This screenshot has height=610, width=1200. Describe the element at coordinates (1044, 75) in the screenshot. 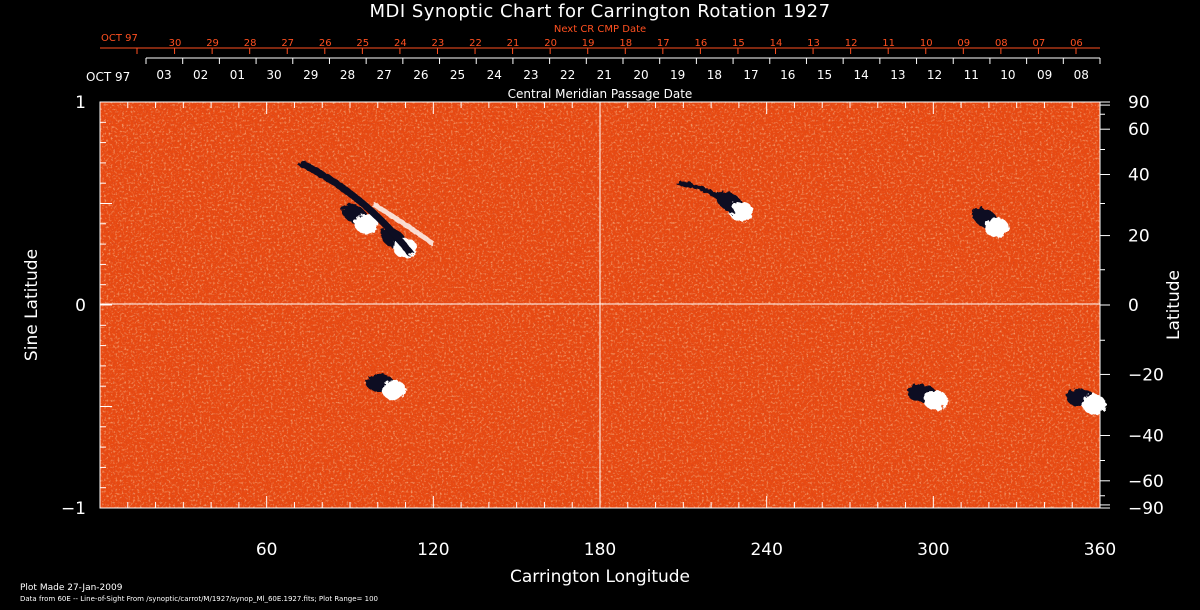

I see `top-date-label: 09` at that location.